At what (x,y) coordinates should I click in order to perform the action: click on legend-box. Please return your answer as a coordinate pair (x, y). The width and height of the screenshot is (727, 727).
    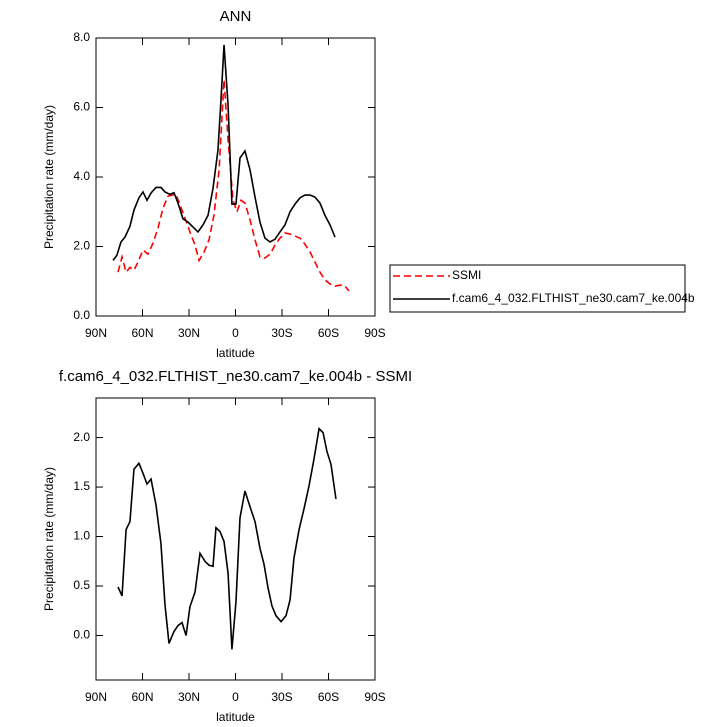
    Looking at the image, I should click on (537, 288).